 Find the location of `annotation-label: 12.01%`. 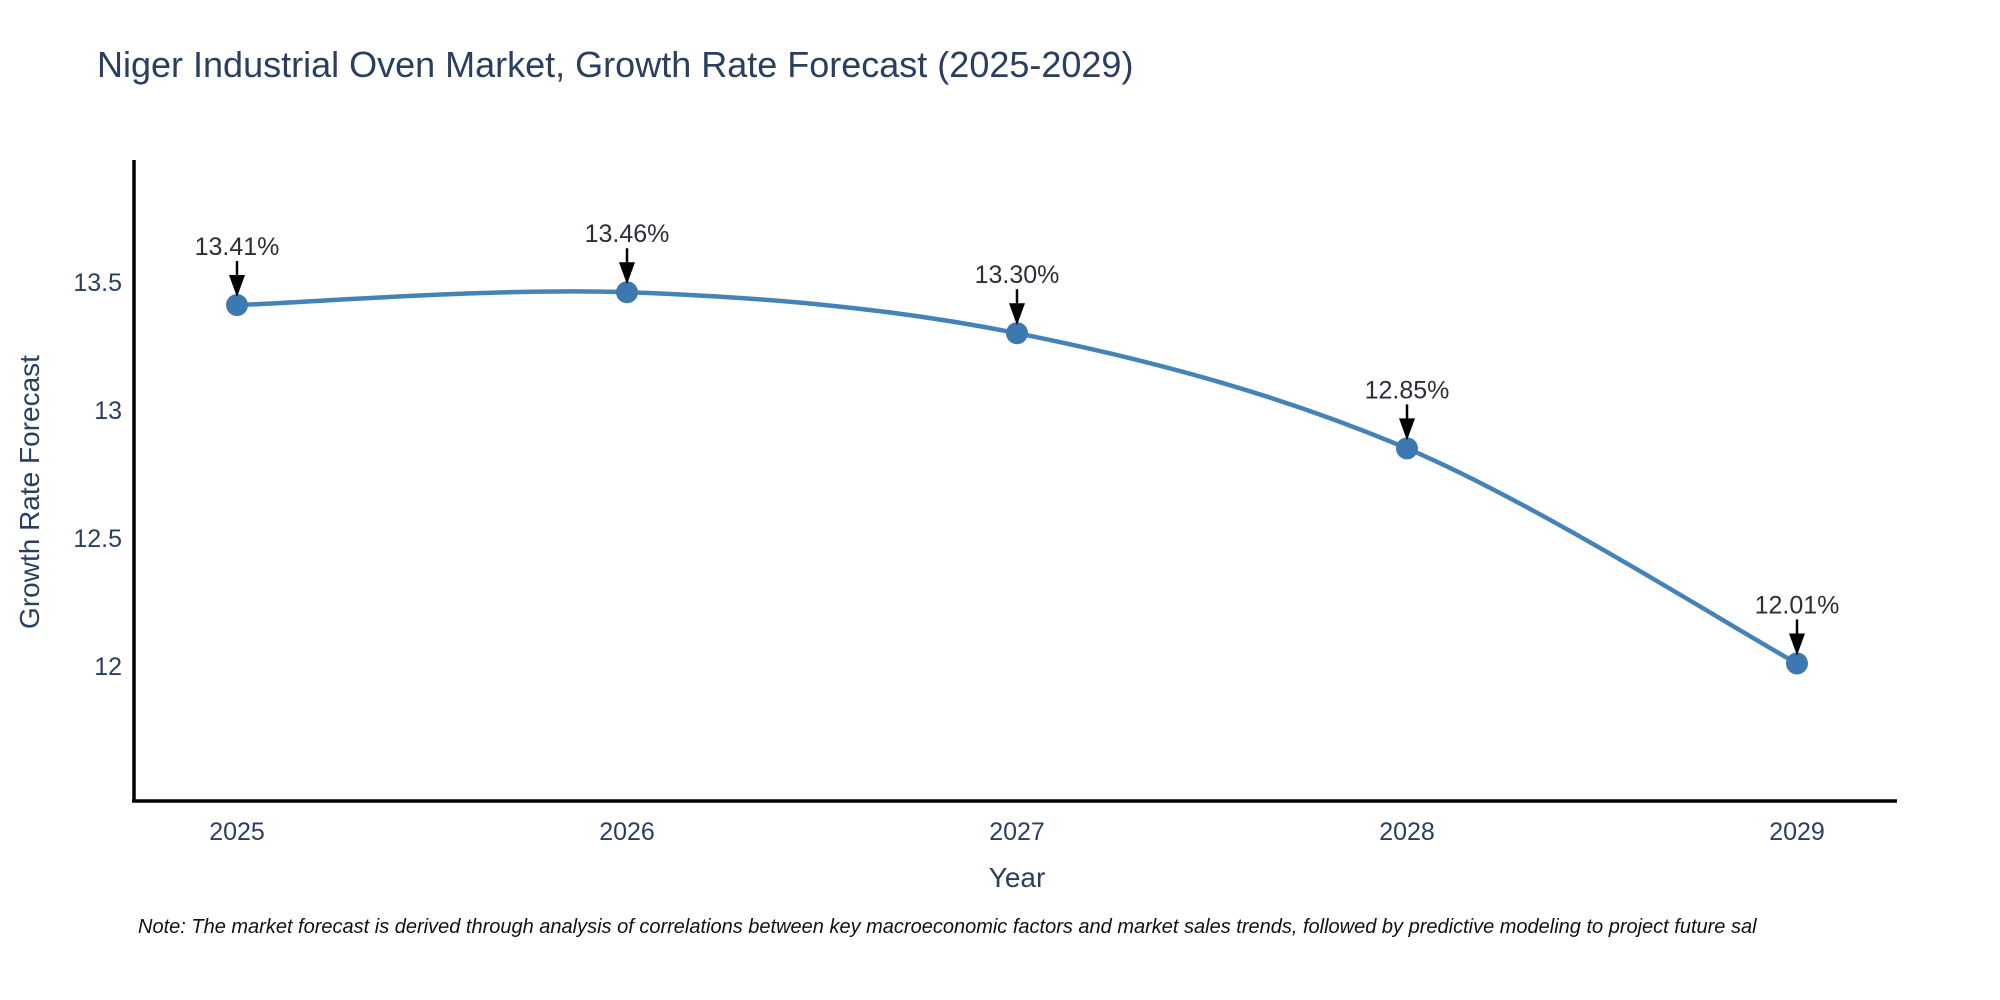

annotation-label: 12.01% is located at coordinates (1797, 605).